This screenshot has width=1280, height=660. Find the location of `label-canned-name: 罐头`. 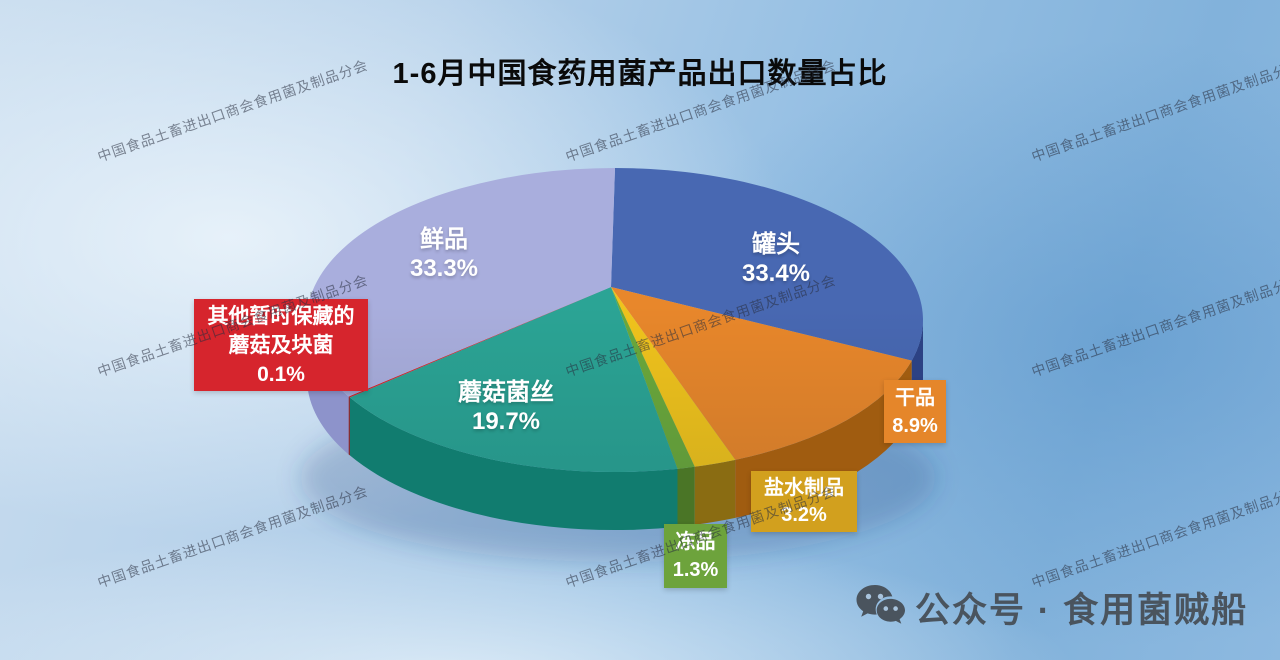

label-canned-name: 罐头 is located at coordinates (776, 244).